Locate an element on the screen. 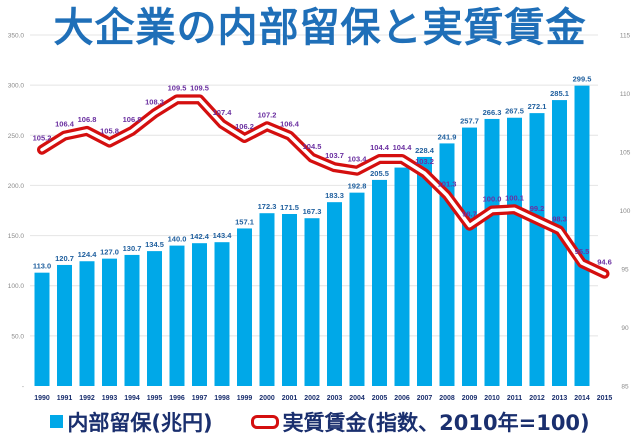 The height and width of the screenshot is (437, 640). x-tick-label: 2014 is located at coordinates (582, 398).